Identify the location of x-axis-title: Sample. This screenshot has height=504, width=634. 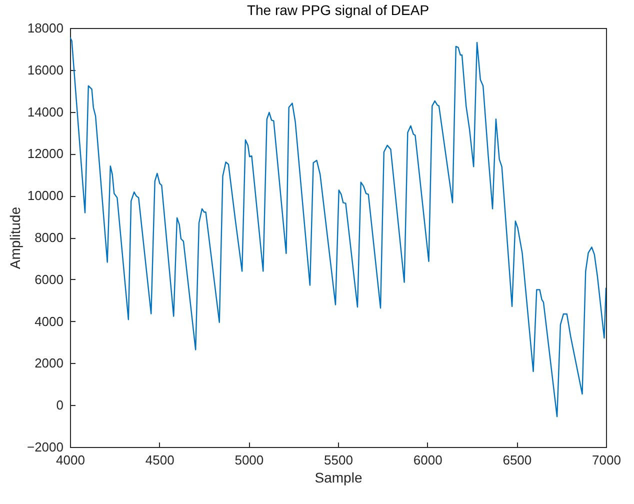
(338, 478).